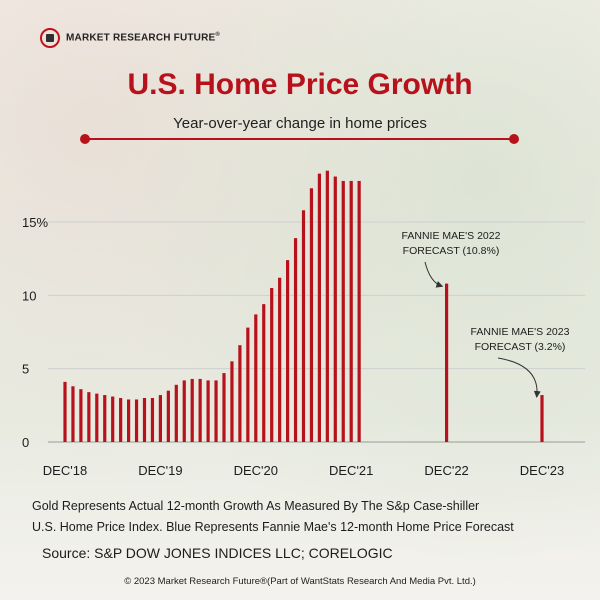 Image resolution: width=600 pixels, height=600 pixels. Describe the element at coordinates (300, 123) in the screenshot. I see `chart-subtitle: Year-over-year change in home prices` at that location.